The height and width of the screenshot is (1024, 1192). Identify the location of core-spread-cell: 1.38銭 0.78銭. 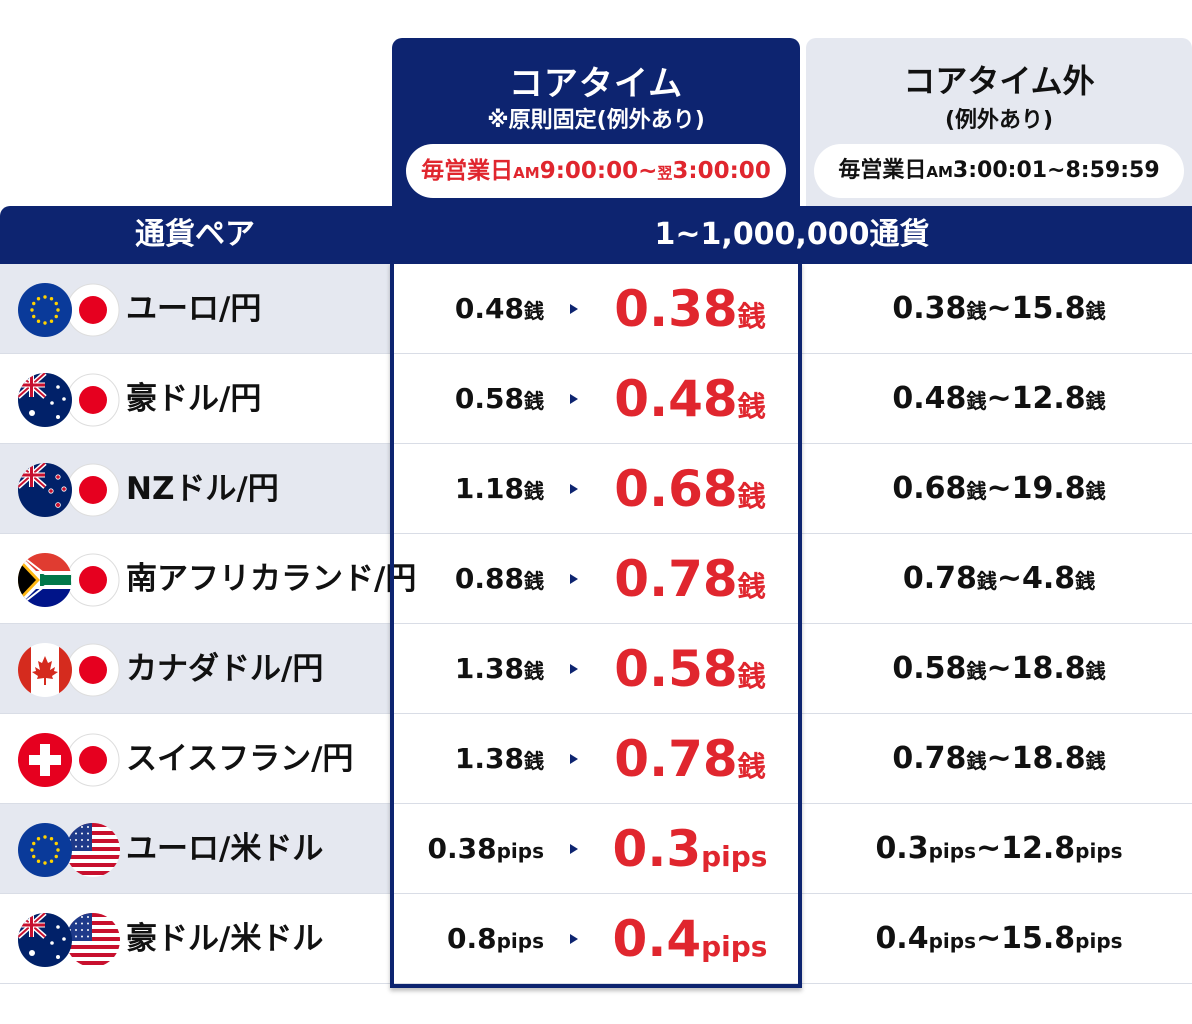
(596, 759).